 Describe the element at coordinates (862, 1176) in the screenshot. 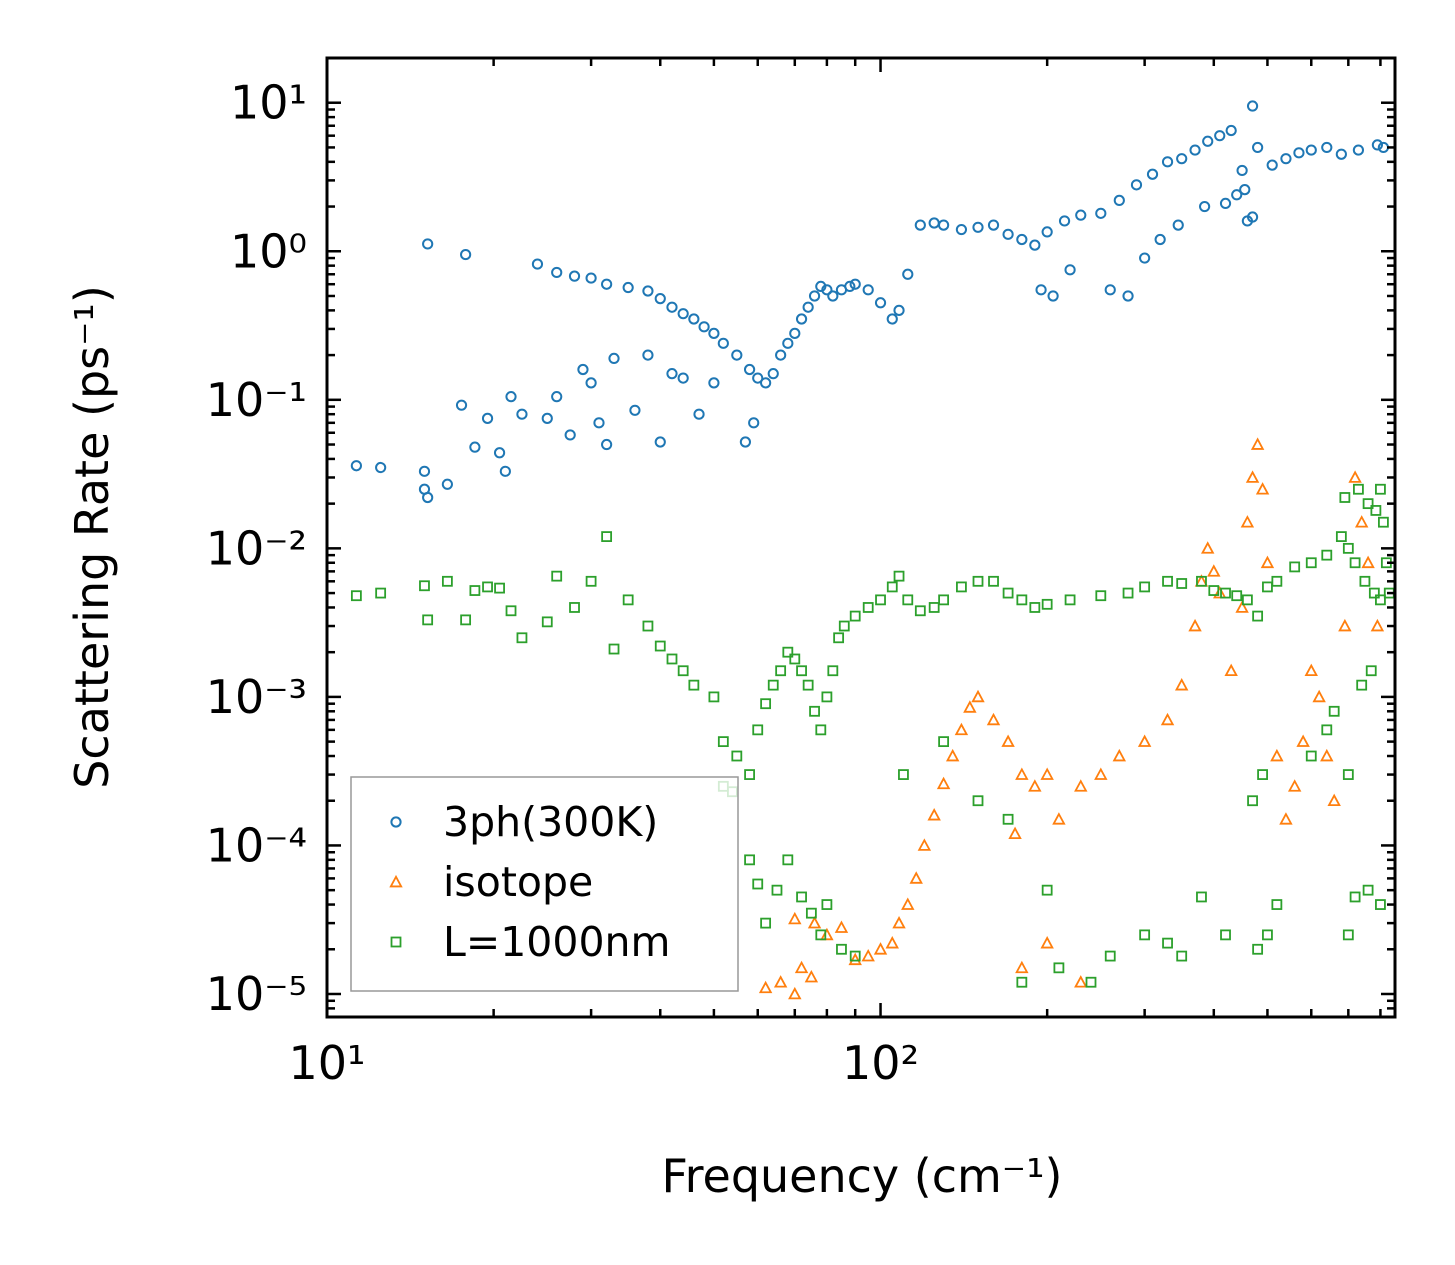

I see `x-axis-label: Frequency (cm⁻¹)` at that location.